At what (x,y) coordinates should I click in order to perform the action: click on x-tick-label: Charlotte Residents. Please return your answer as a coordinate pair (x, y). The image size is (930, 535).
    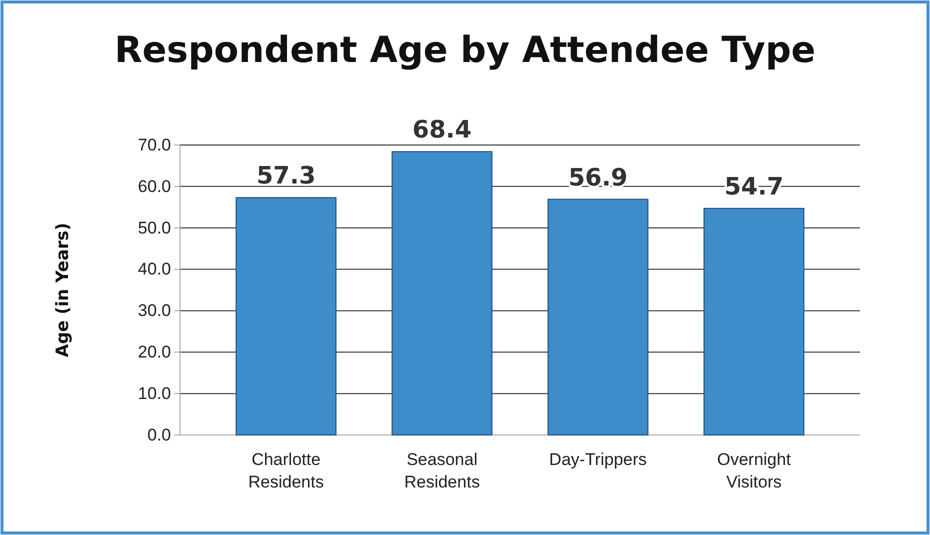
    Looking at the image, I should click on (286, 471).